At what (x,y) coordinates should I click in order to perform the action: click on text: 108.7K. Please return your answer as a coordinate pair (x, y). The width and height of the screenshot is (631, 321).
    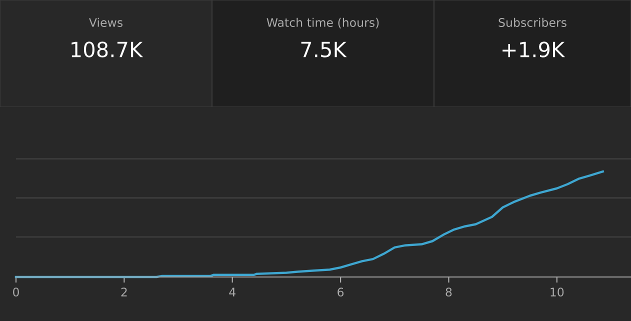
    Looking at the image, I should click on (108, 50).